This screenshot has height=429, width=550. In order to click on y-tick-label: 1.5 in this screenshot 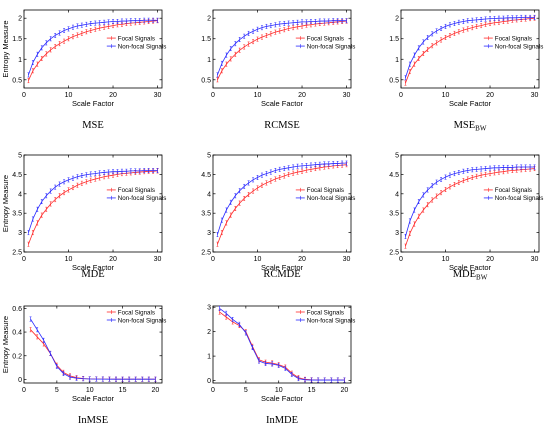, I will do `click(206, 39)`.